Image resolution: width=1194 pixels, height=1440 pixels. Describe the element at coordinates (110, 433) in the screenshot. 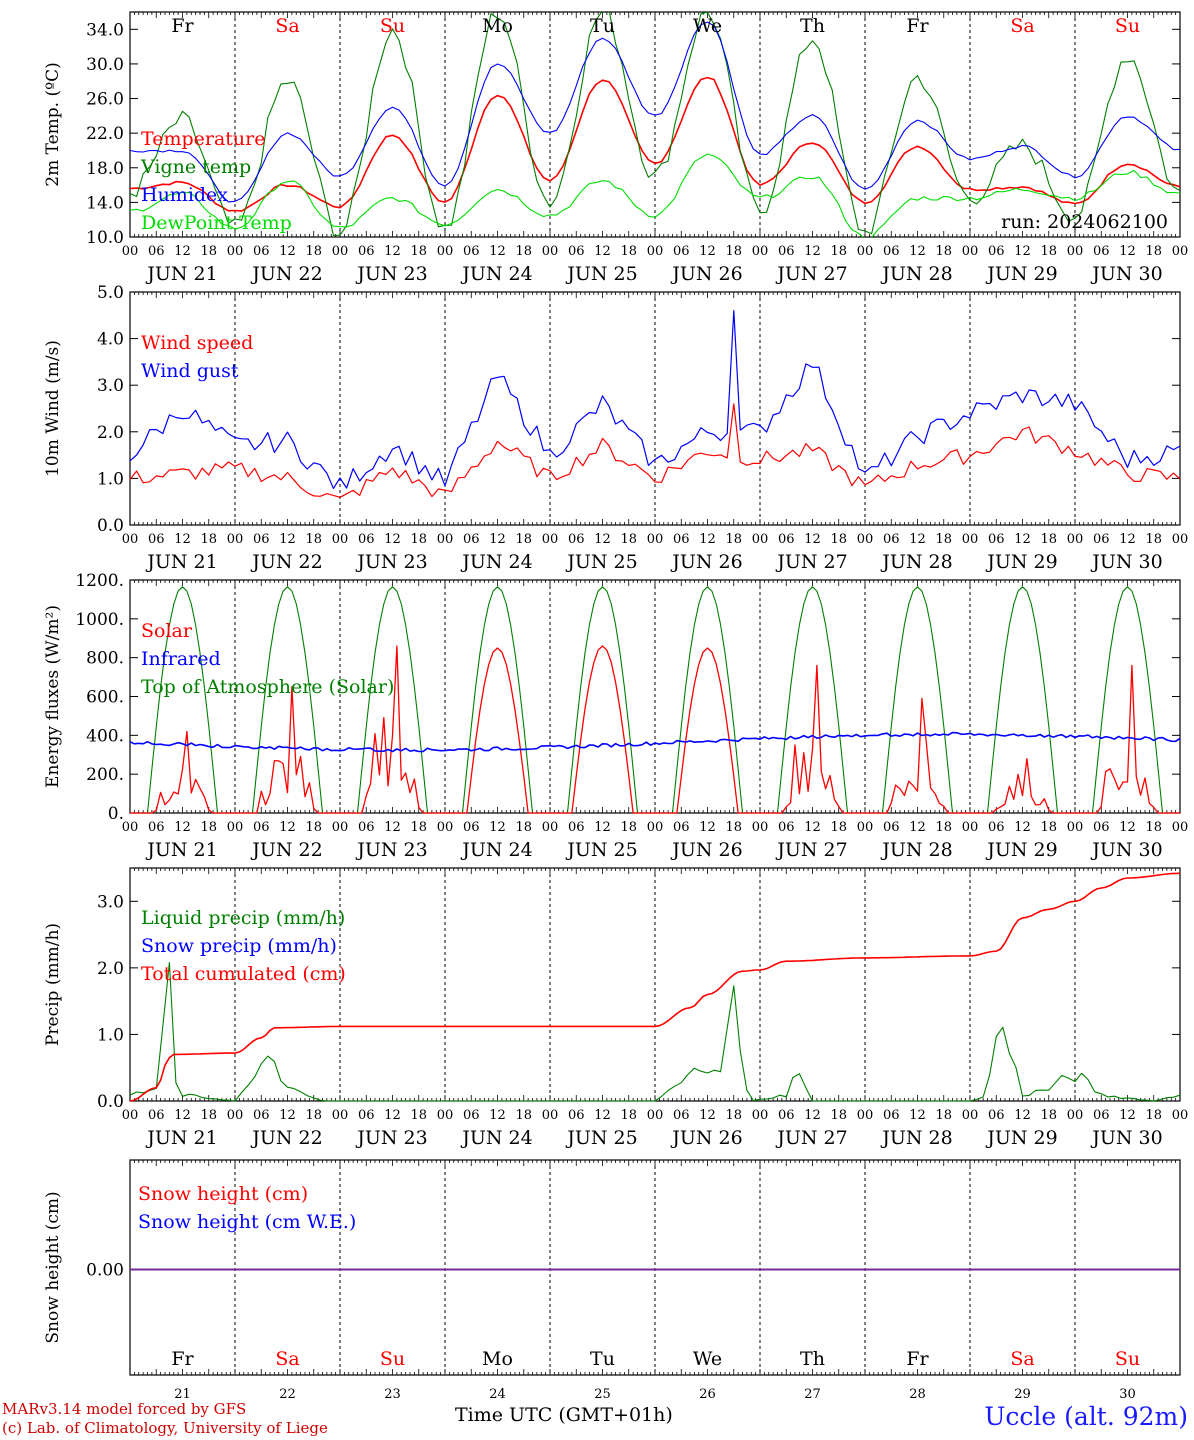

I see `y-tick-label: 2.0` at that location.